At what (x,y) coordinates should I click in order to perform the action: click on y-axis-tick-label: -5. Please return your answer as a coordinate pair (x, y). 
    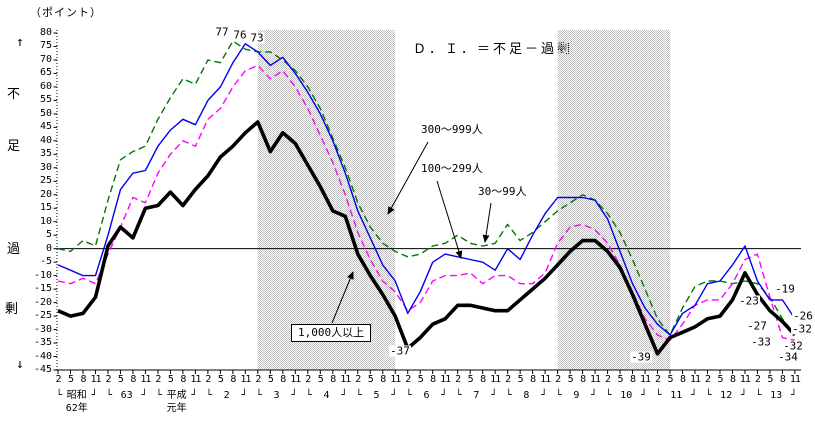
    Looking at the image, I should click on (45, 262).